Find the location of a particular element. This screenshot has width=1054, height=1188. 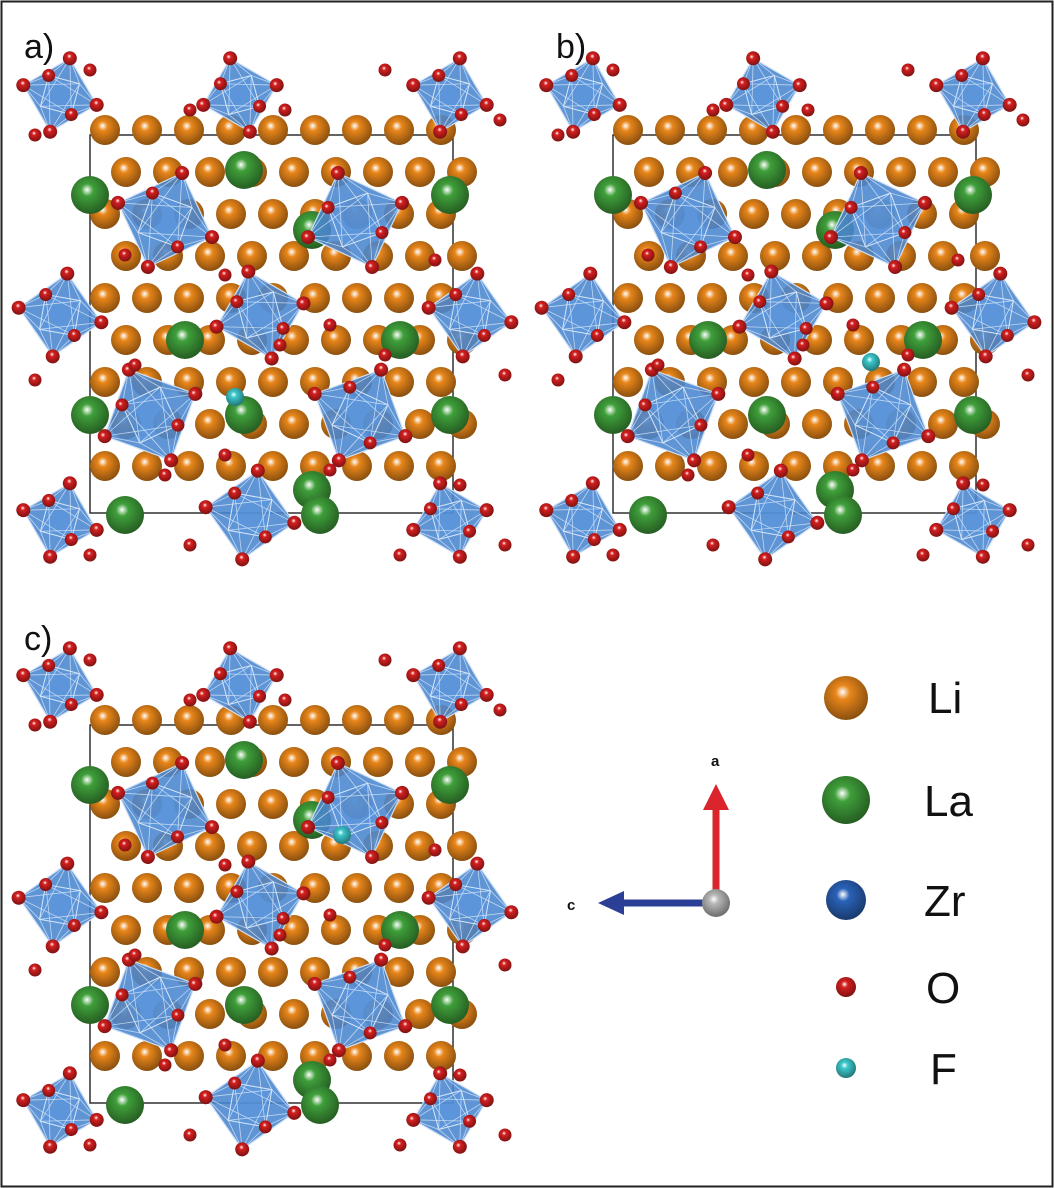

axis-c-label: c is located at coordinates (571, 905).